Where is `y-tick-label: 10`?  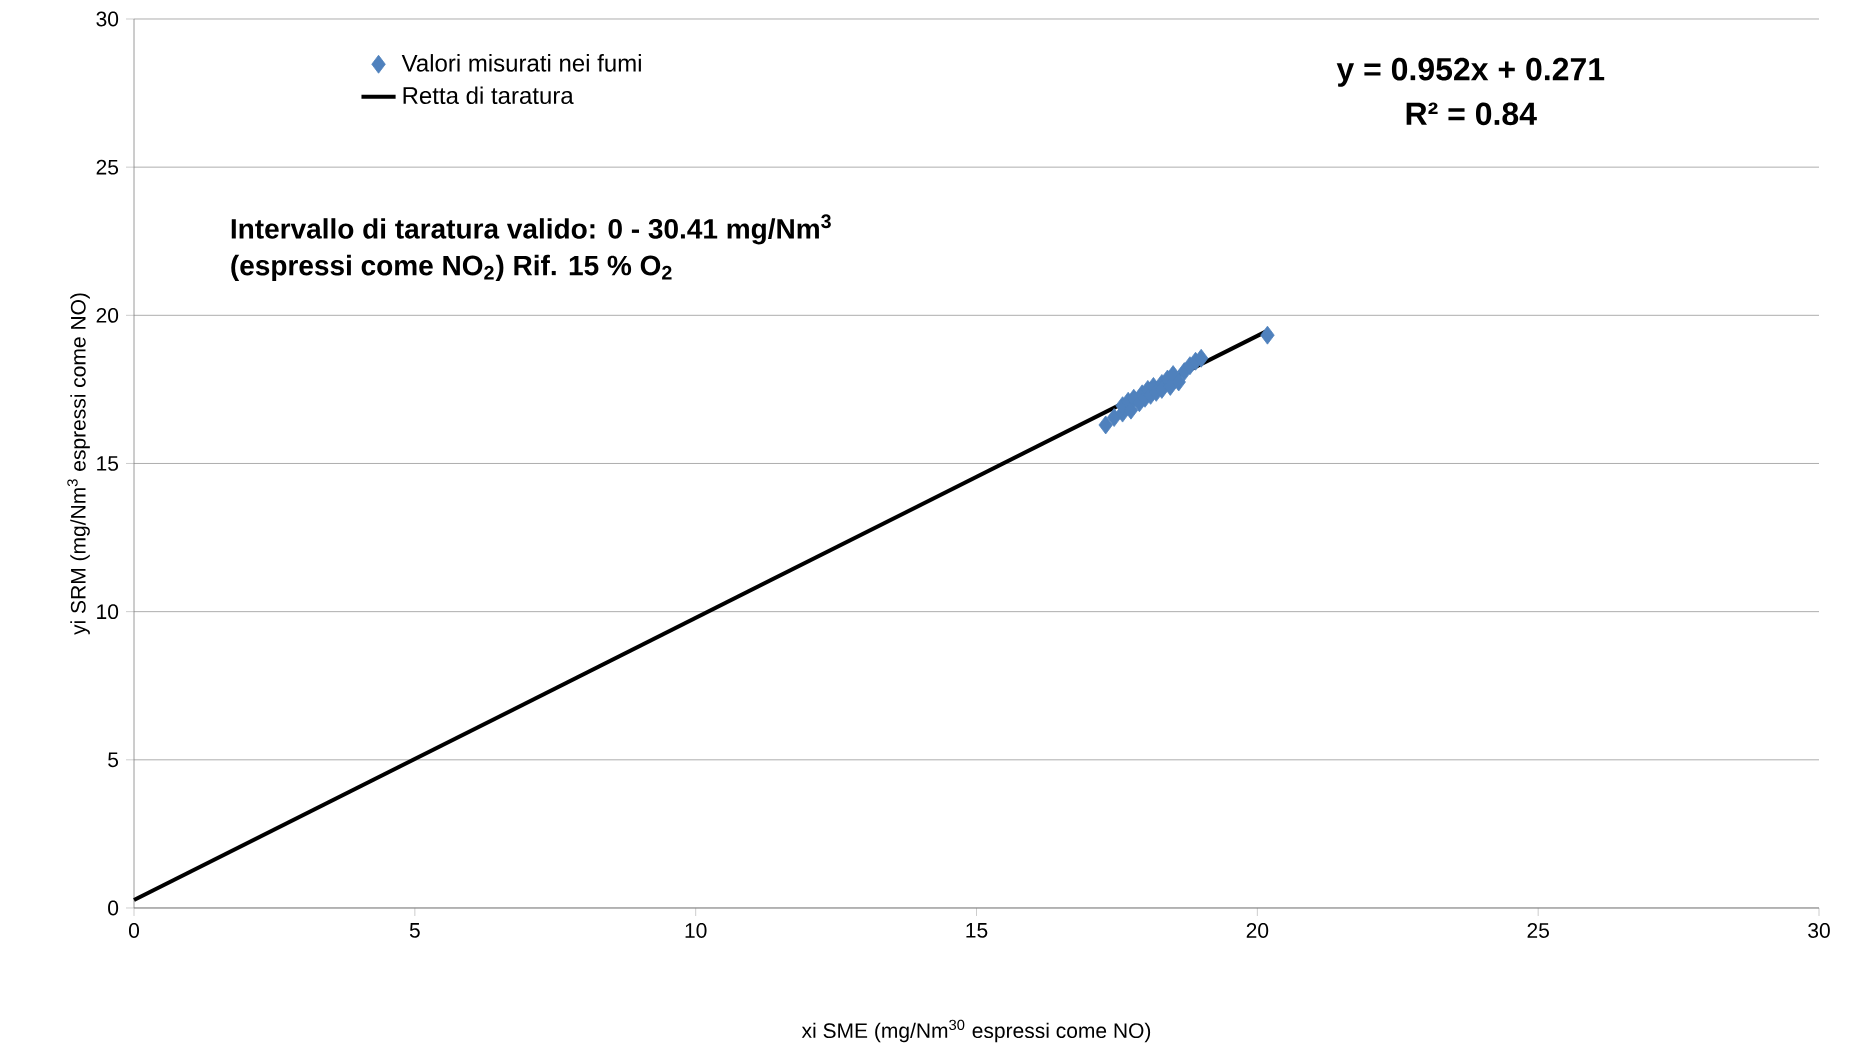 y-tick-label: 10 is located at coordinates (108, 612).